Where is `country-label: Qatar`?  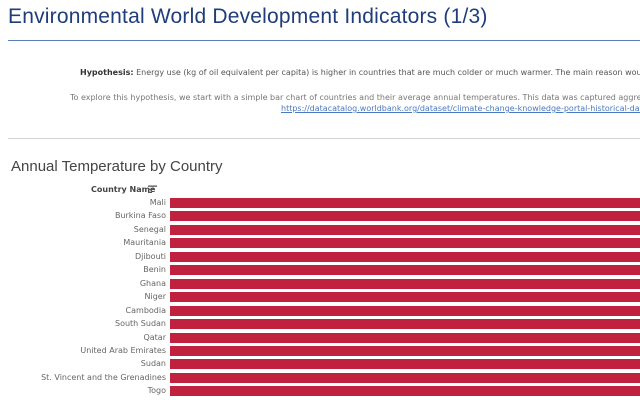
country-label: Qatar is located at coordinates (154, 337).